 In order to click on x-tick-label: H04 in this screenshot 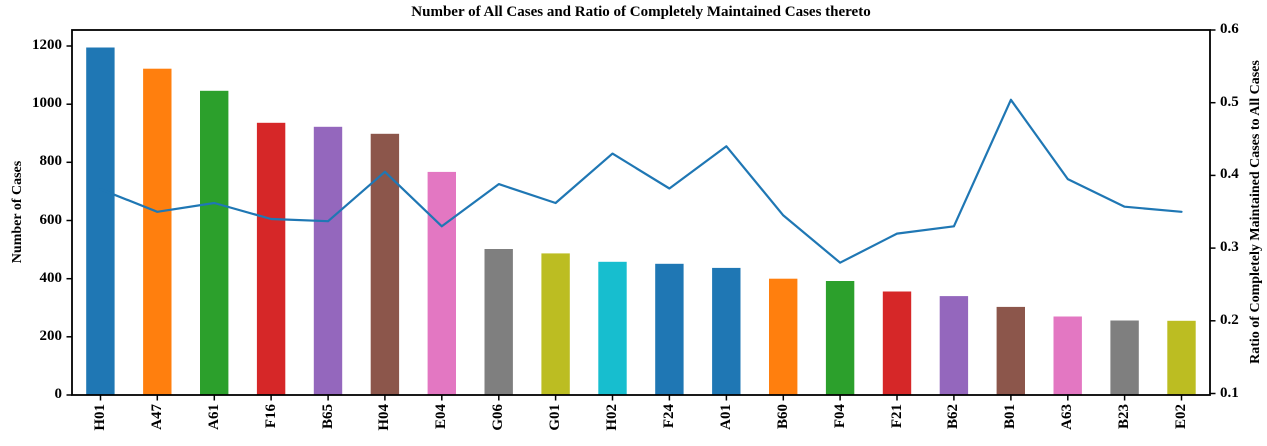, I will do `click(384, 417)`.